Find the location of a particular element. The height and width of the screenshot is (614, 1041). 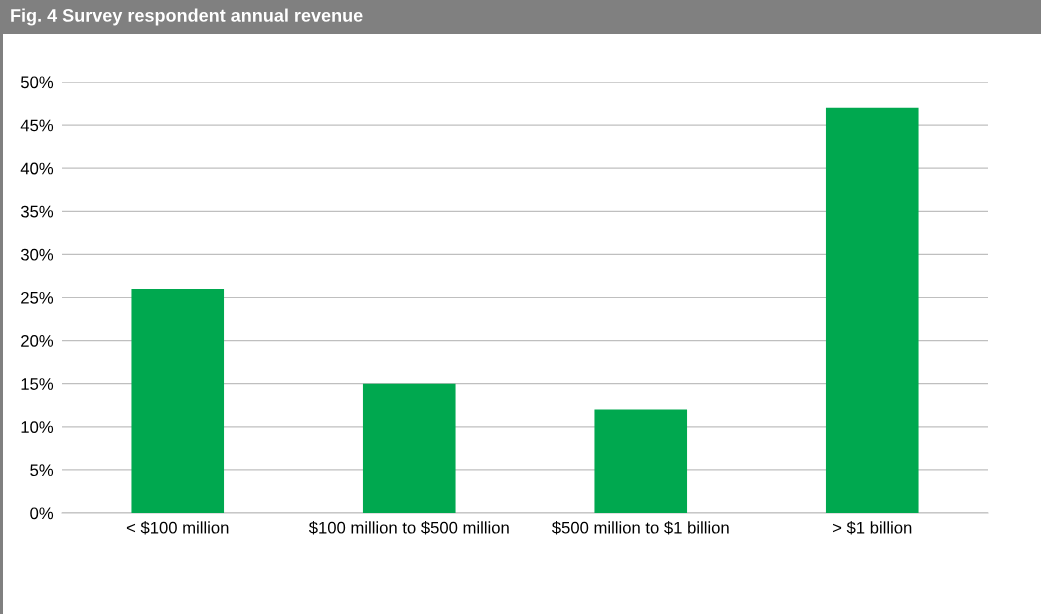

y-tick-label: 0% is located at coordinates (42, 513).